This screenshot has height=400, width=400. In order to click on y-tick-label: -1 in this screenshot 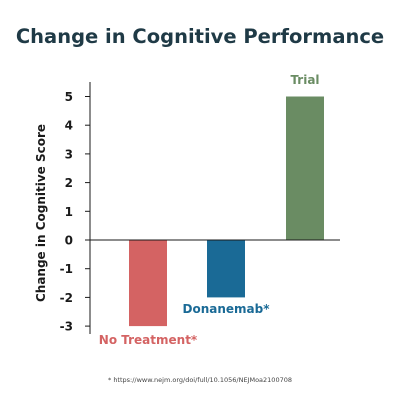, I will do `click(66, 269)`.